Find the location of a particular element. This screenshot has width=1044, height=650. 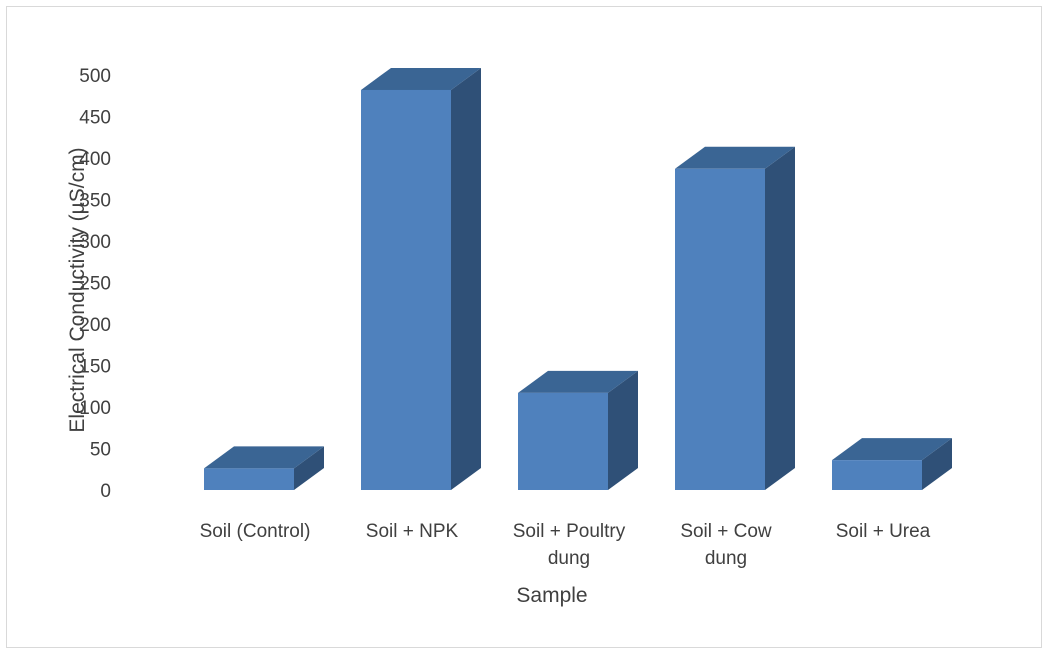

x-tick-label: Soil + Poultry is located at coordinates (569, 531).